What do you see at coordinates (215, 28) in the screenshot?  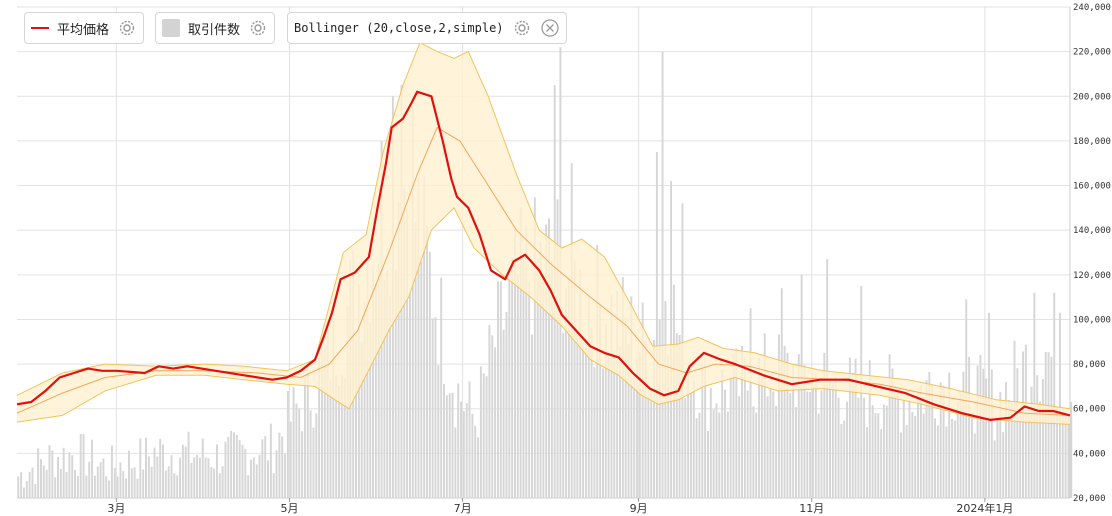 I see `legend-volume: 取引件数` at bounding box center [215, 28].